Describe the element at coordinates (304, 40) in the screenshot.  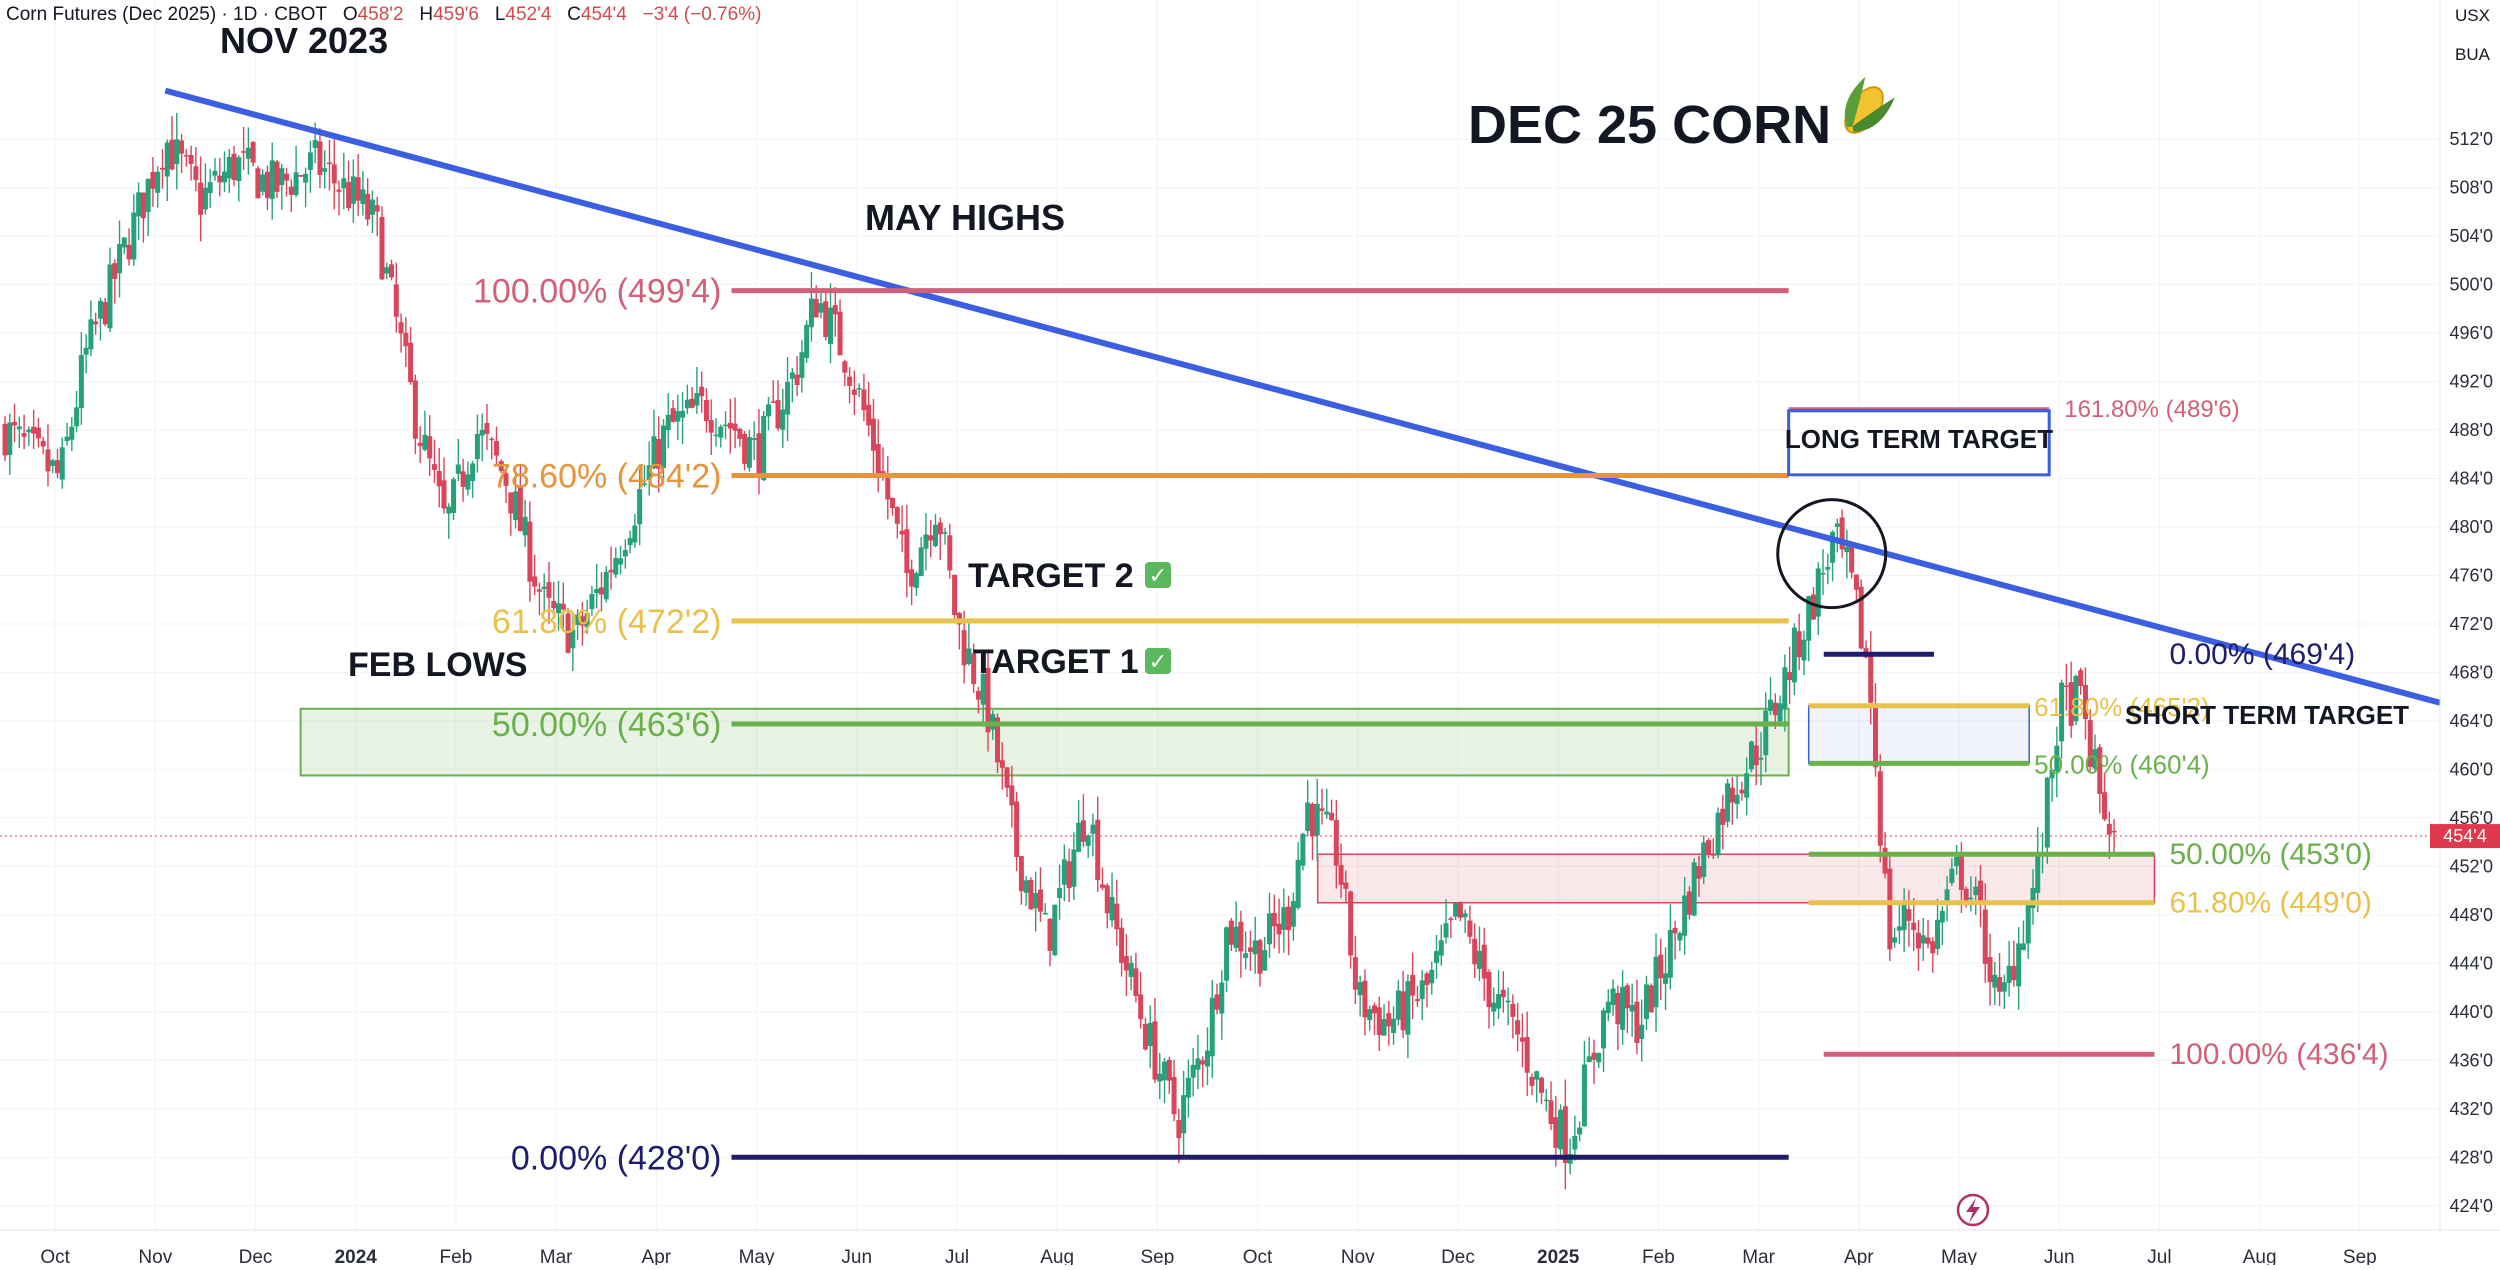
I see `nov-2023-label: NOV 2023` at that location.